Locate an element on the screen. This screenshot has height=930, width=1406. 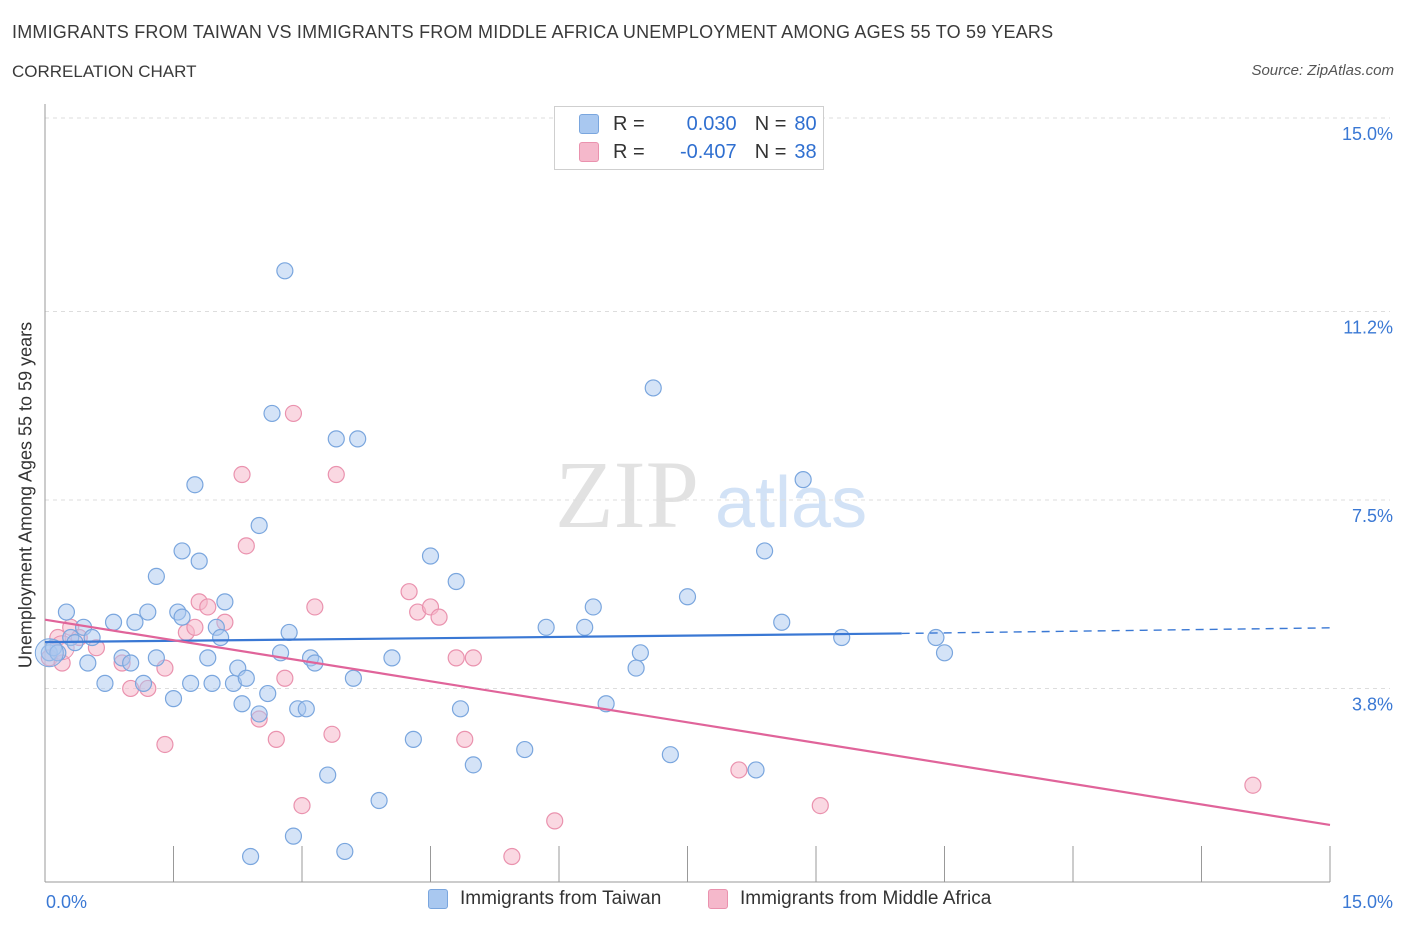
x-tick-label: 0.0% is located at coordinates (66, 902).